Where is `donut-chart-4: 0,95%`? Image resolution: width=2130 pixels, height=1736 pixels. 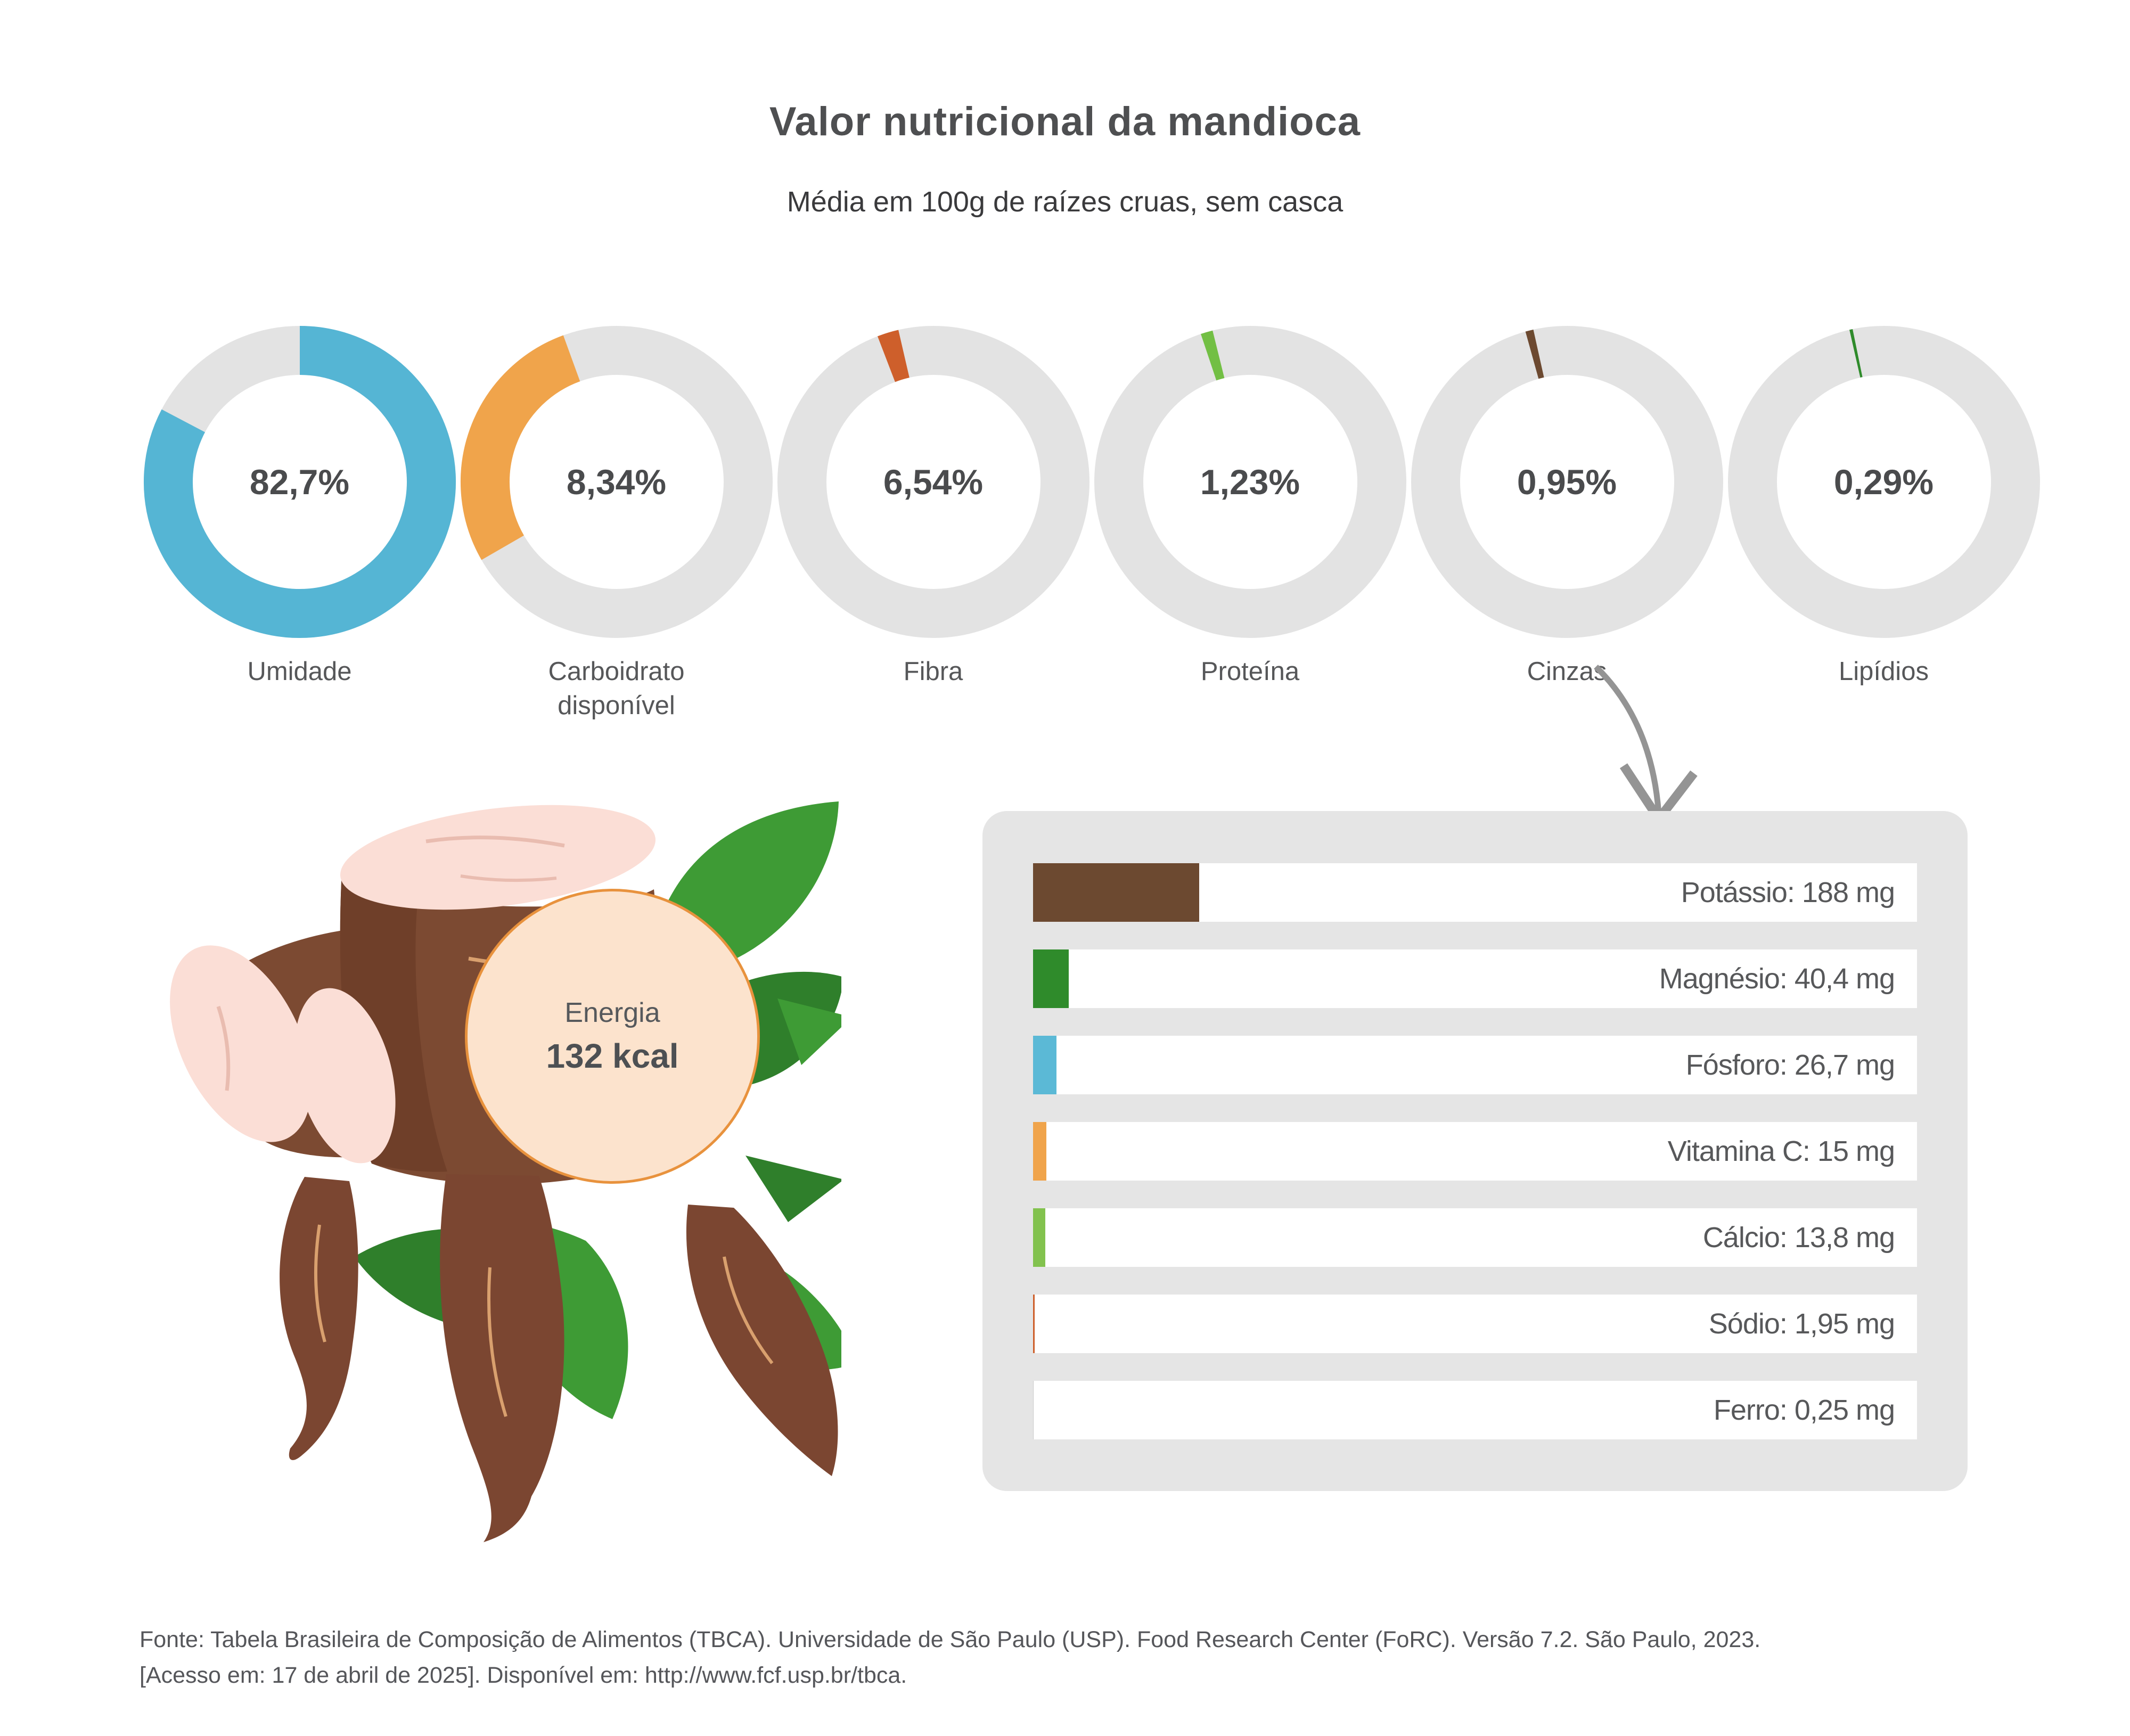
donut-chart-4: 0,95% is located at coordinates (1567, 482).